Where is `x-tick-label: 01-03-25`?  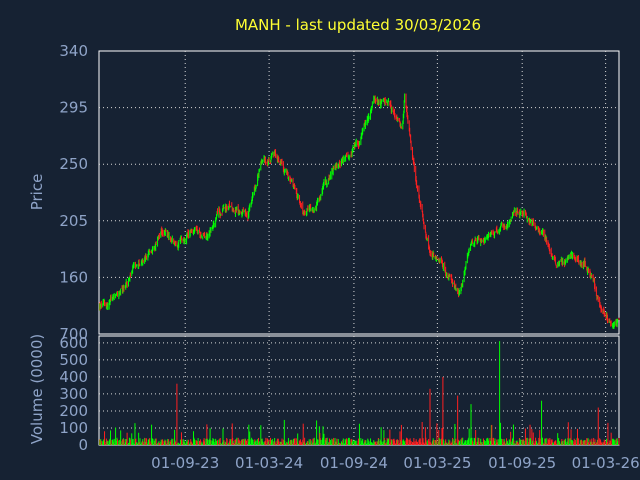
x-tick-label: 01-03-25 is located at coordinates (437, 463).